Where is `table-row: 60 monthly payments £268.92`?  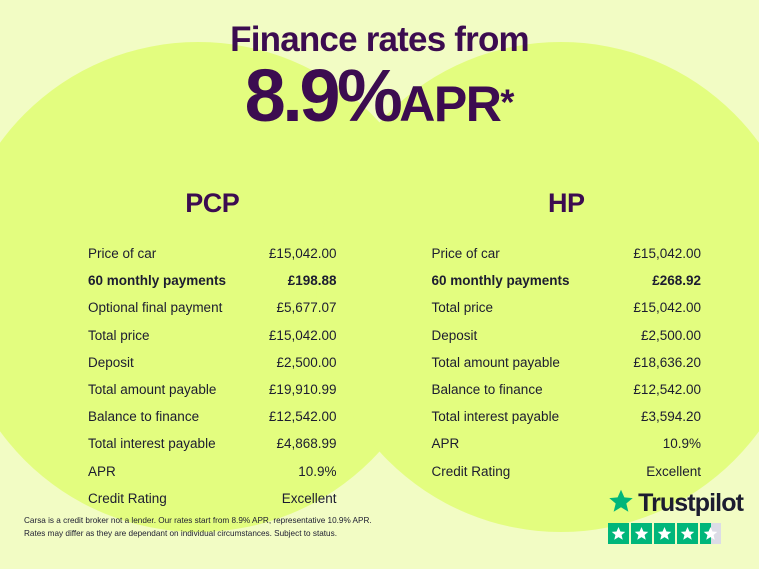
table-row: 60 monthly payments £268.92 is located at coordinates (567, 280).